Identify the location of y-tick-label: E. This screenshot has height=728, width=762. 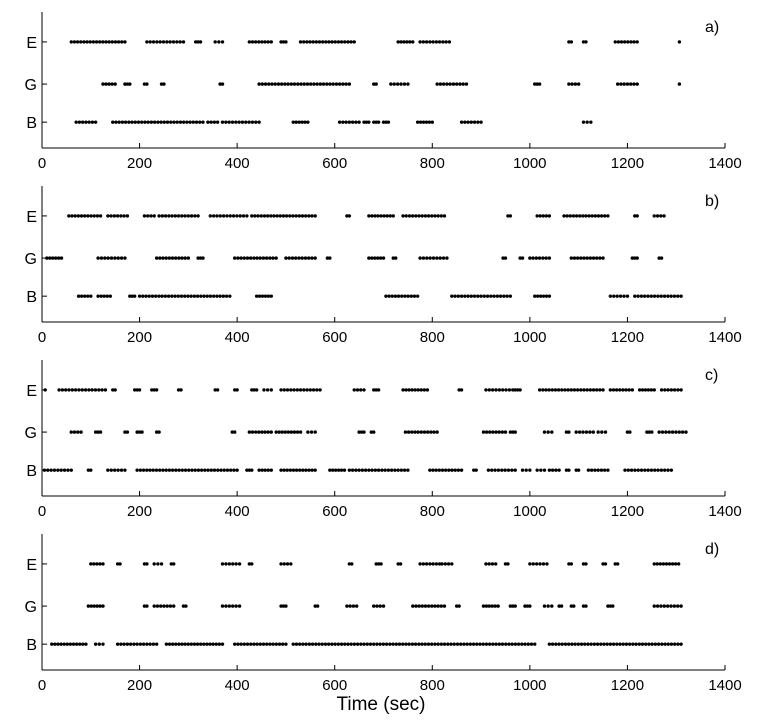
(31, 565).